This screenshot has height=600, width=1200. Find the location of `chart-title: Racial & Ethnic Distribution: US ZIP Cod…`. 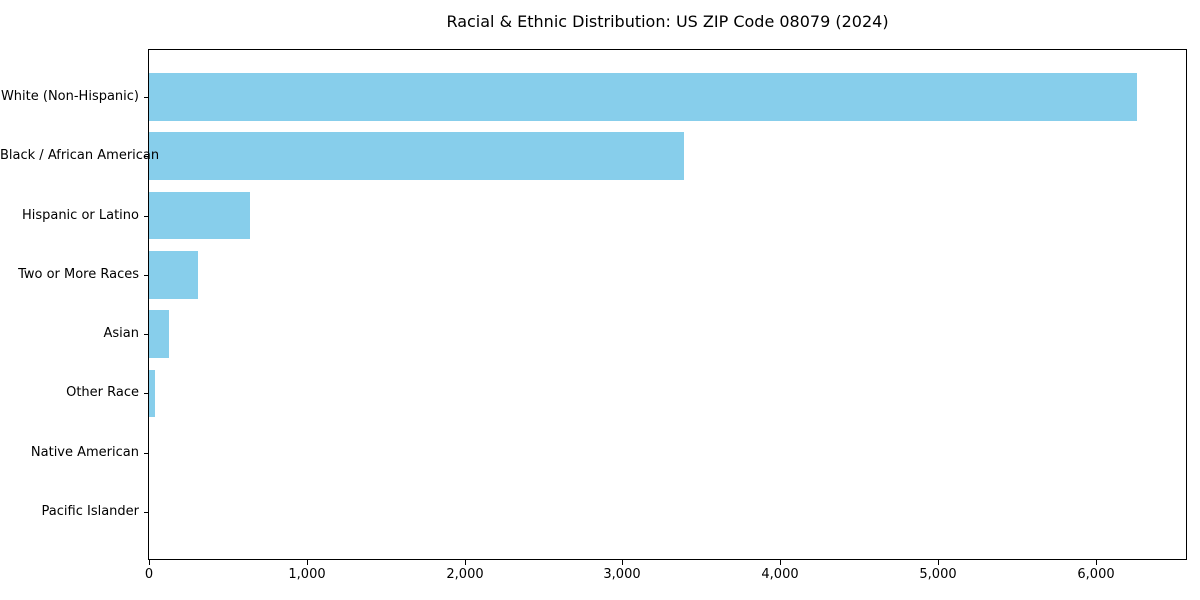

chart-title: Racial & Ethnic Distribution: US ZIP Cod… is located at coordinates (667, 21).